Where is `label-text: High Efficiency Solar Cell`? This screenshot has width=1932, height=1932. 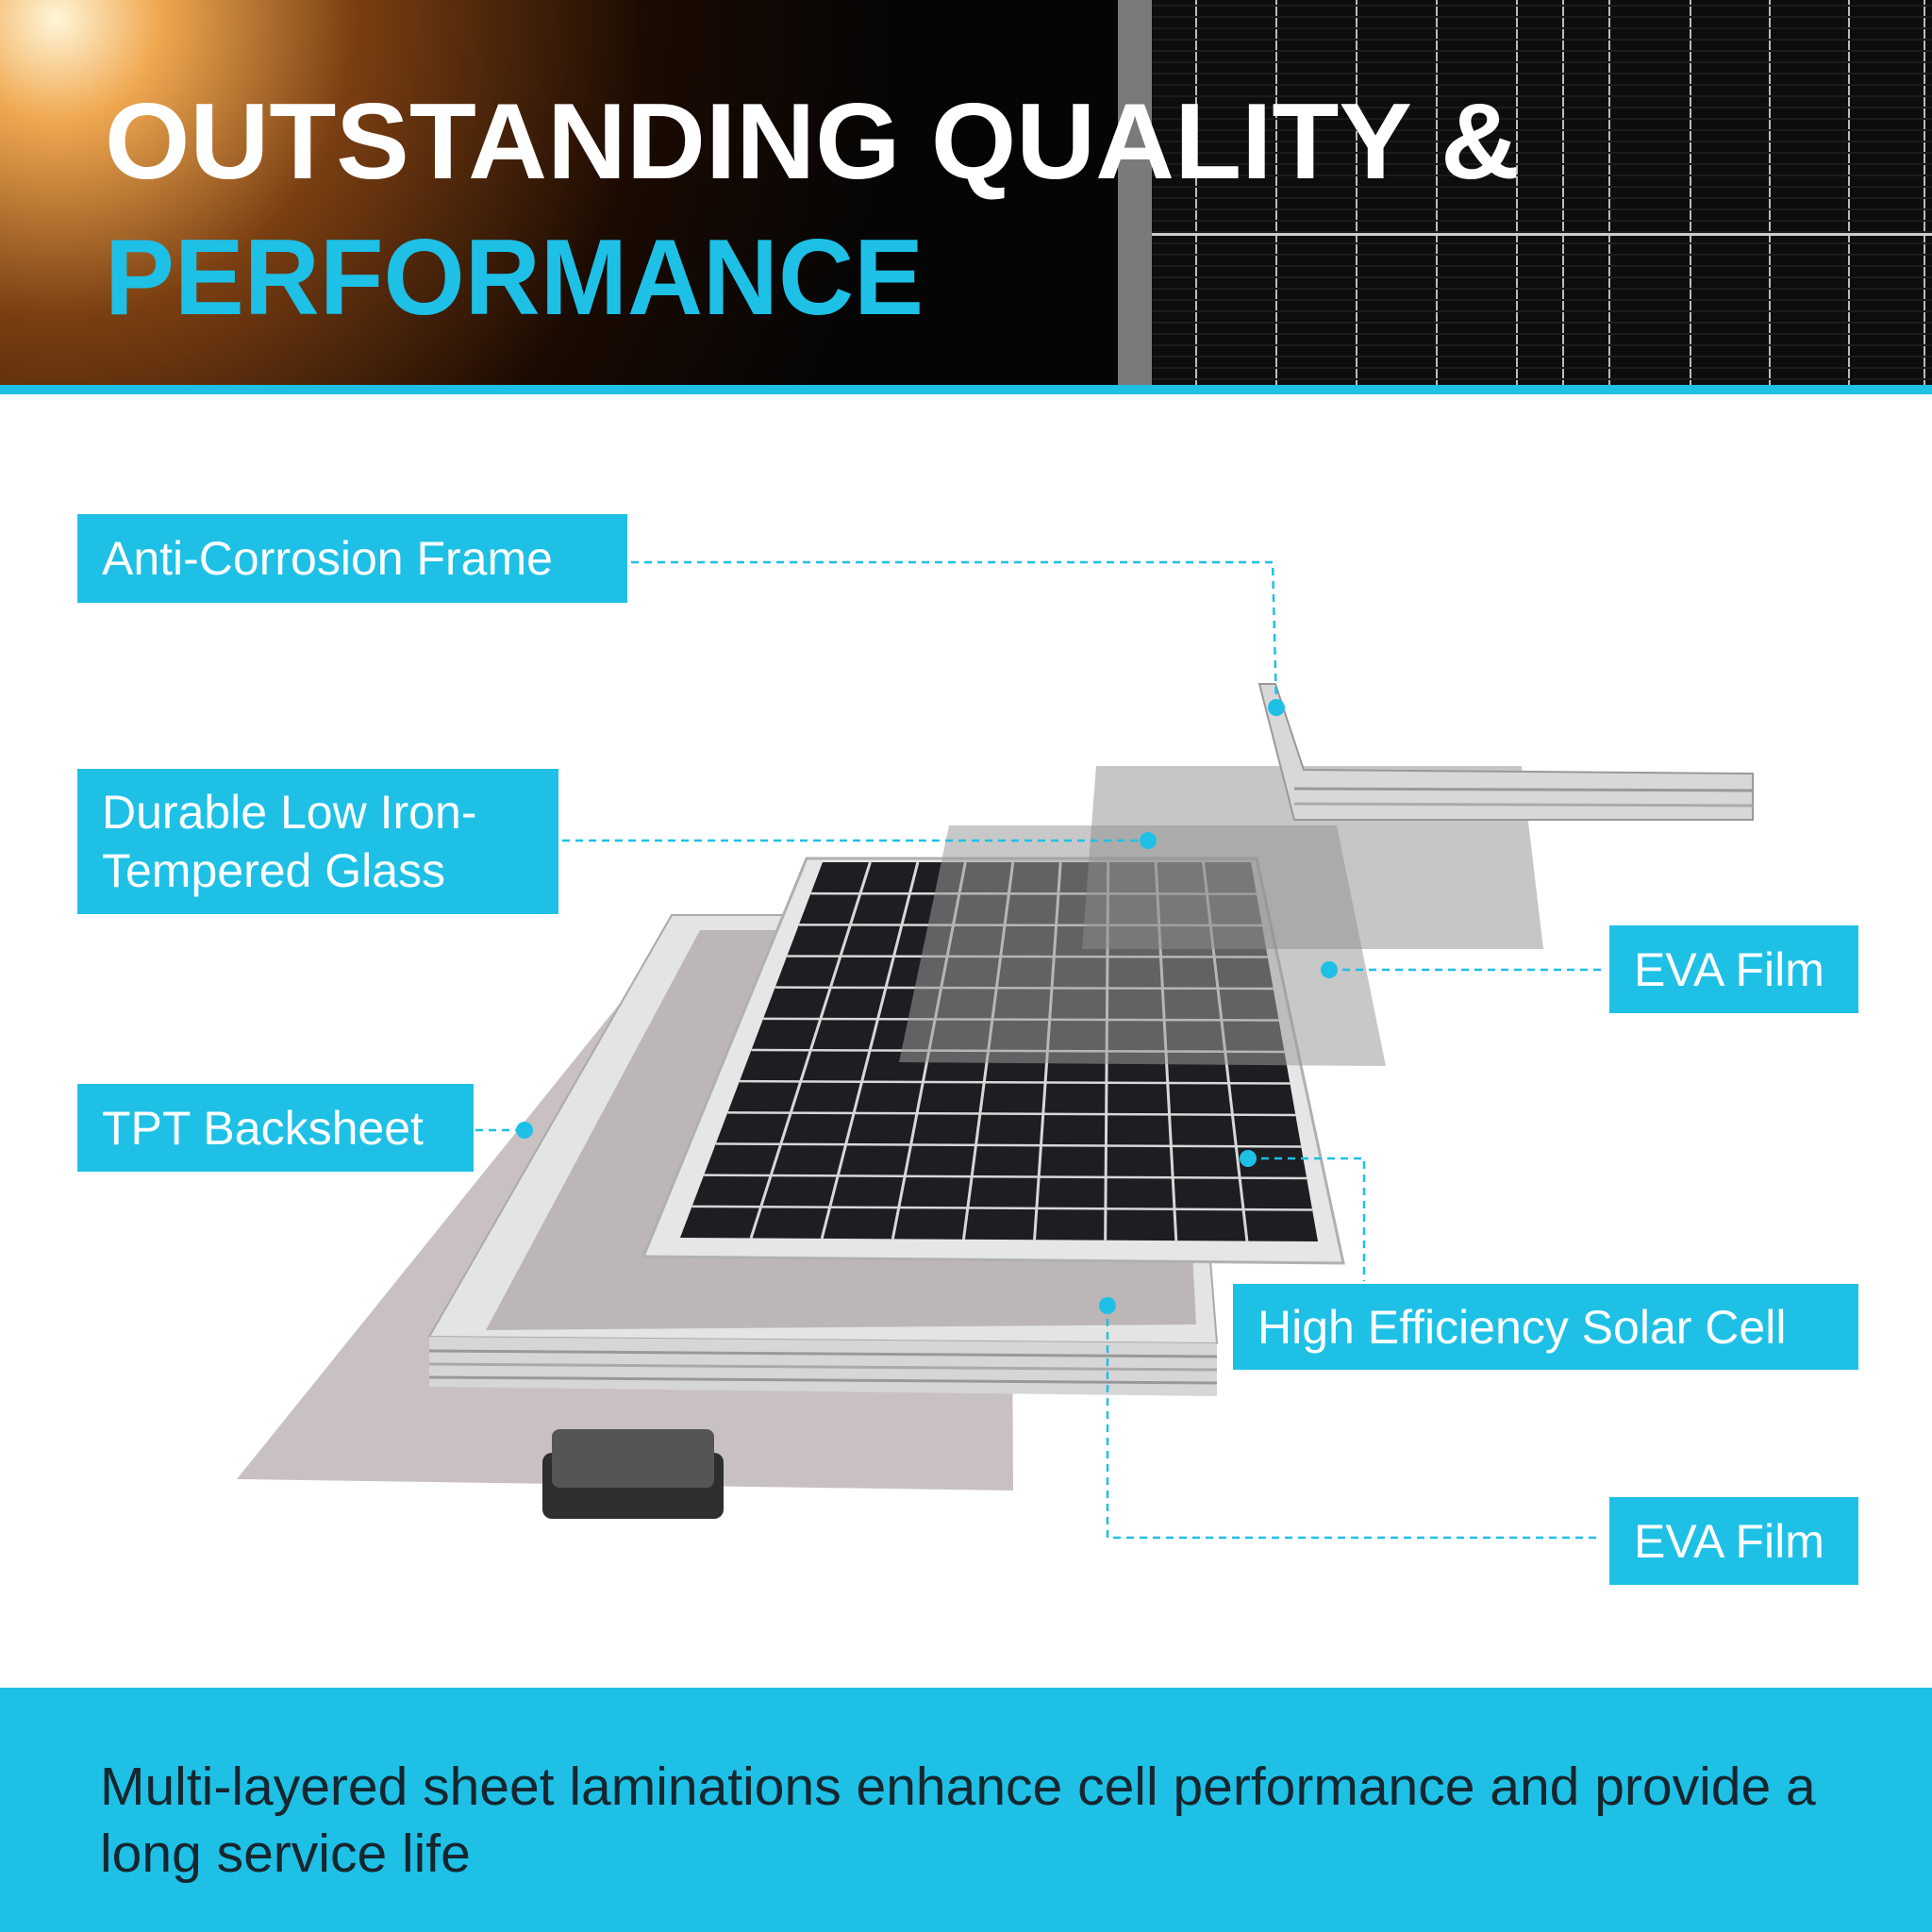
label-text: High Efficiency Solar Cell is located at coordinates (1522, 1327).